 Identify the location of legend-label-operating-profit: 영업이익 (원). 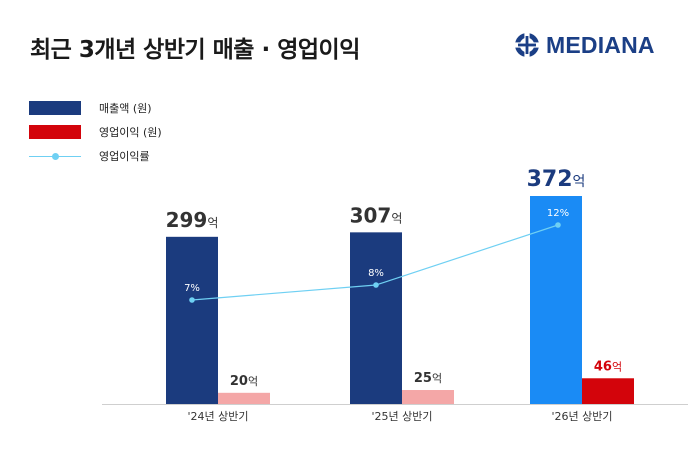
(130, 132).